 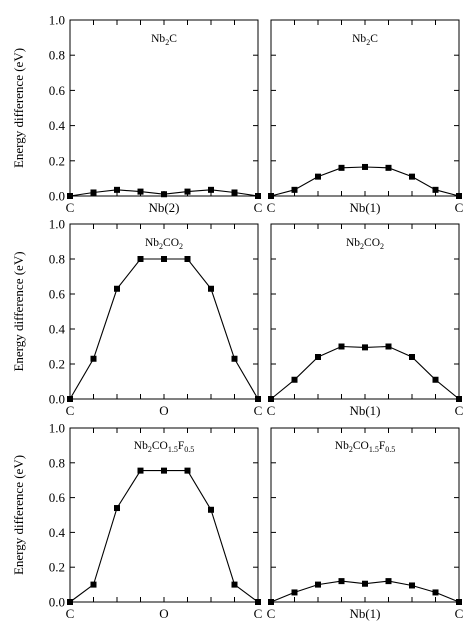 What do you see at coordinates (365, 117) in the screenshot?
I see `chart-panel-2: C Nb(1) C Nb2C` at bounding box center [365, 117].